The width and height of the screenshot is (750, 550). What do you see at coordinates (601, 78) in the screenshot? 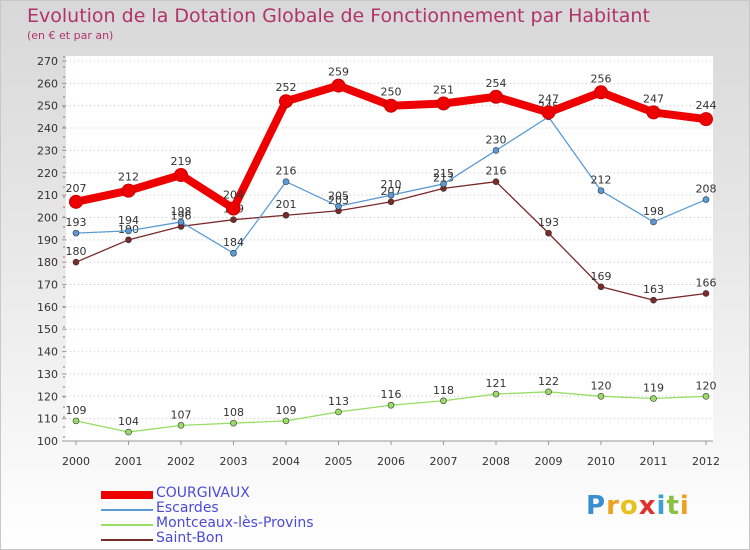
I see `data-label: 256` at bounding box center [601, 78].